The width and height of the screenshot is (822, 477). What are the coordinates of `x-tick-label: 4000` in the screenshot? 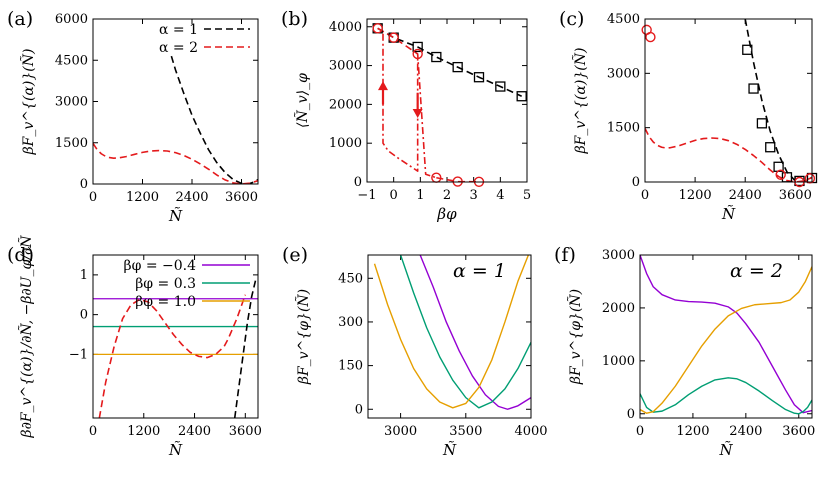 It's located at (530, 431).